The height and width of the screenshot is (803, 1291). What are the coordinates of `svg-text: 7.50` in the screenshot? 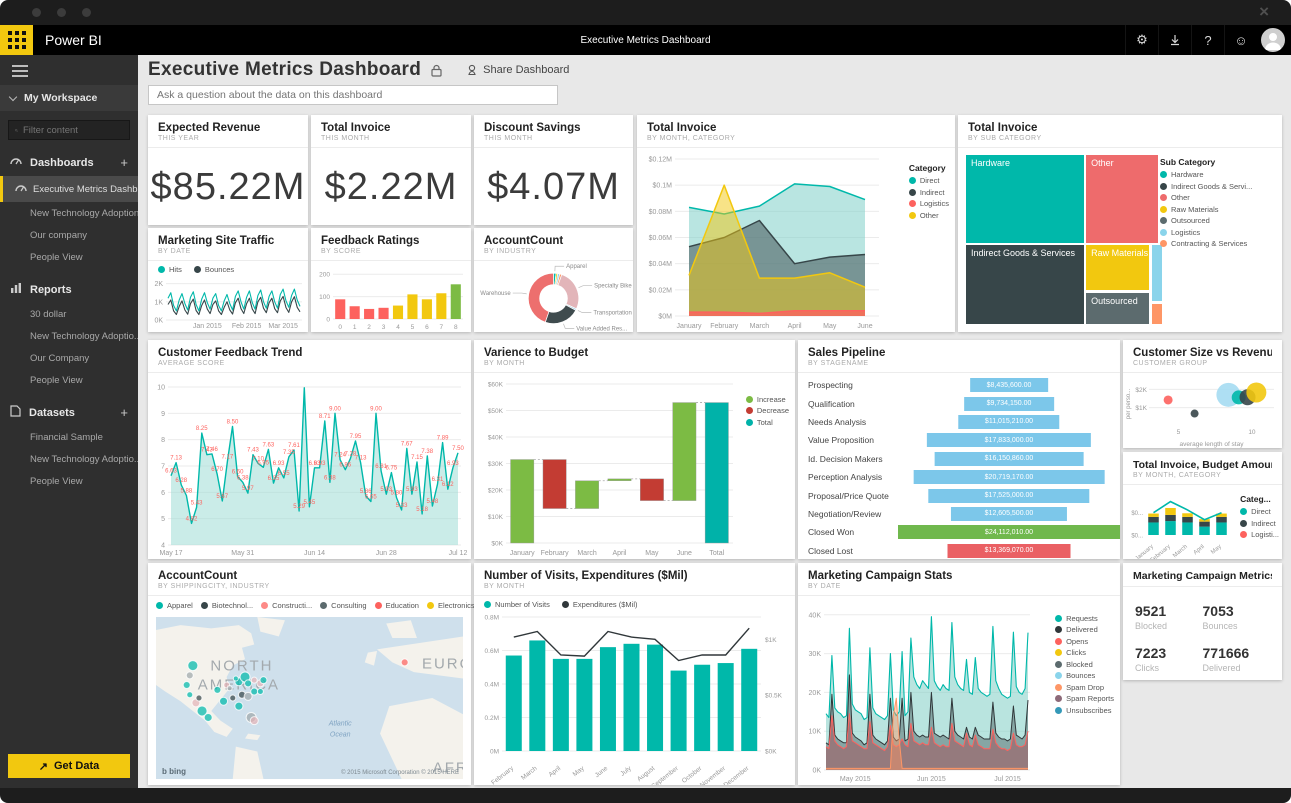 It's located at (458, 449).